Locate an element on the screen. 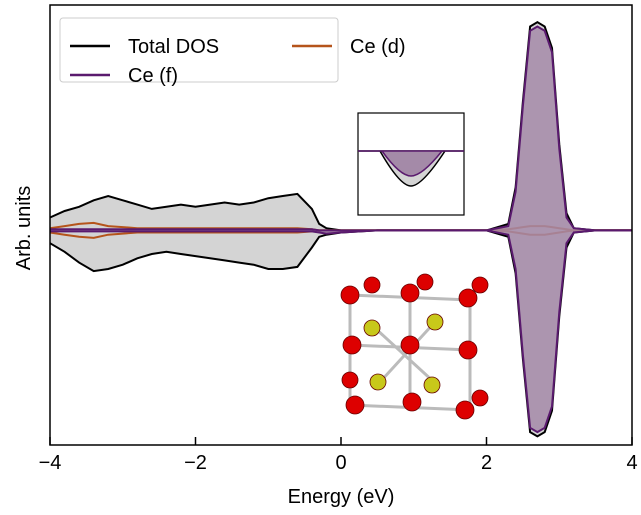 The height and width of the screenshot is (515, 641). inset-f is located at coordinates (411, 163).